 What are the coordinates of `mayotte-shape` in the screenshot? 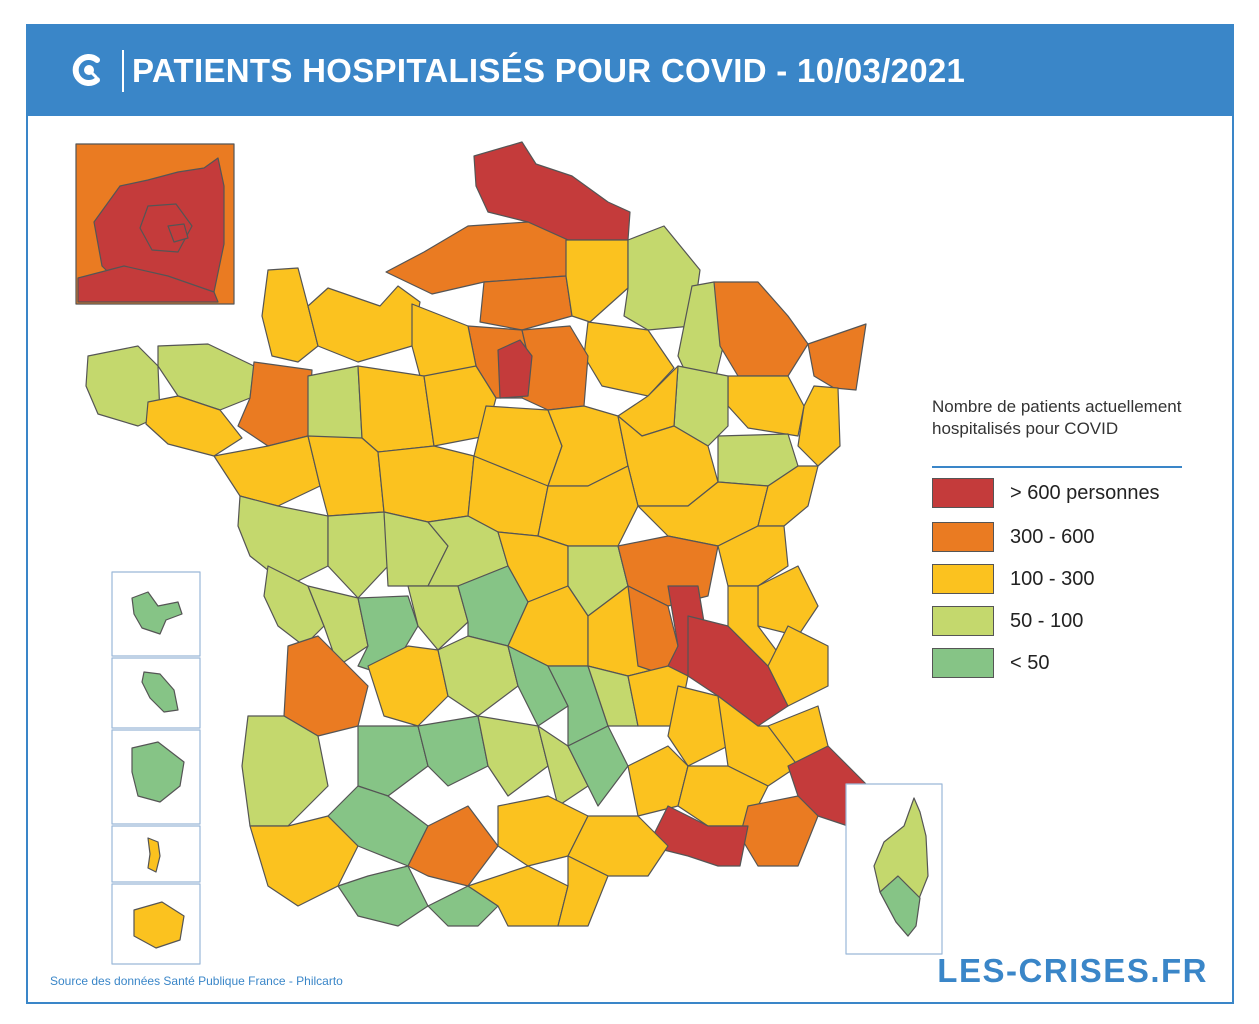 It's located at (154, 855).